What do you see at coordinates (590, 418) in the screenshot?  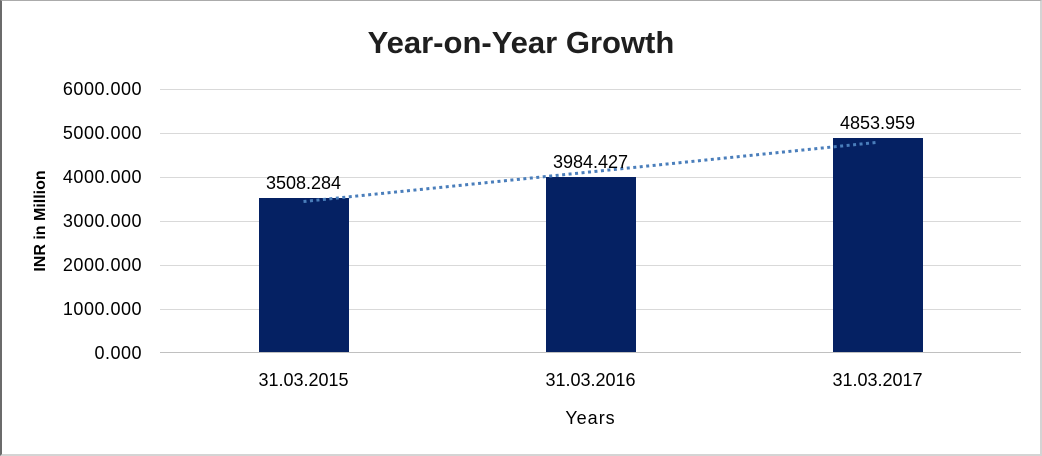 I see `x-axis-title: Years` at bounding box center [590, 418].